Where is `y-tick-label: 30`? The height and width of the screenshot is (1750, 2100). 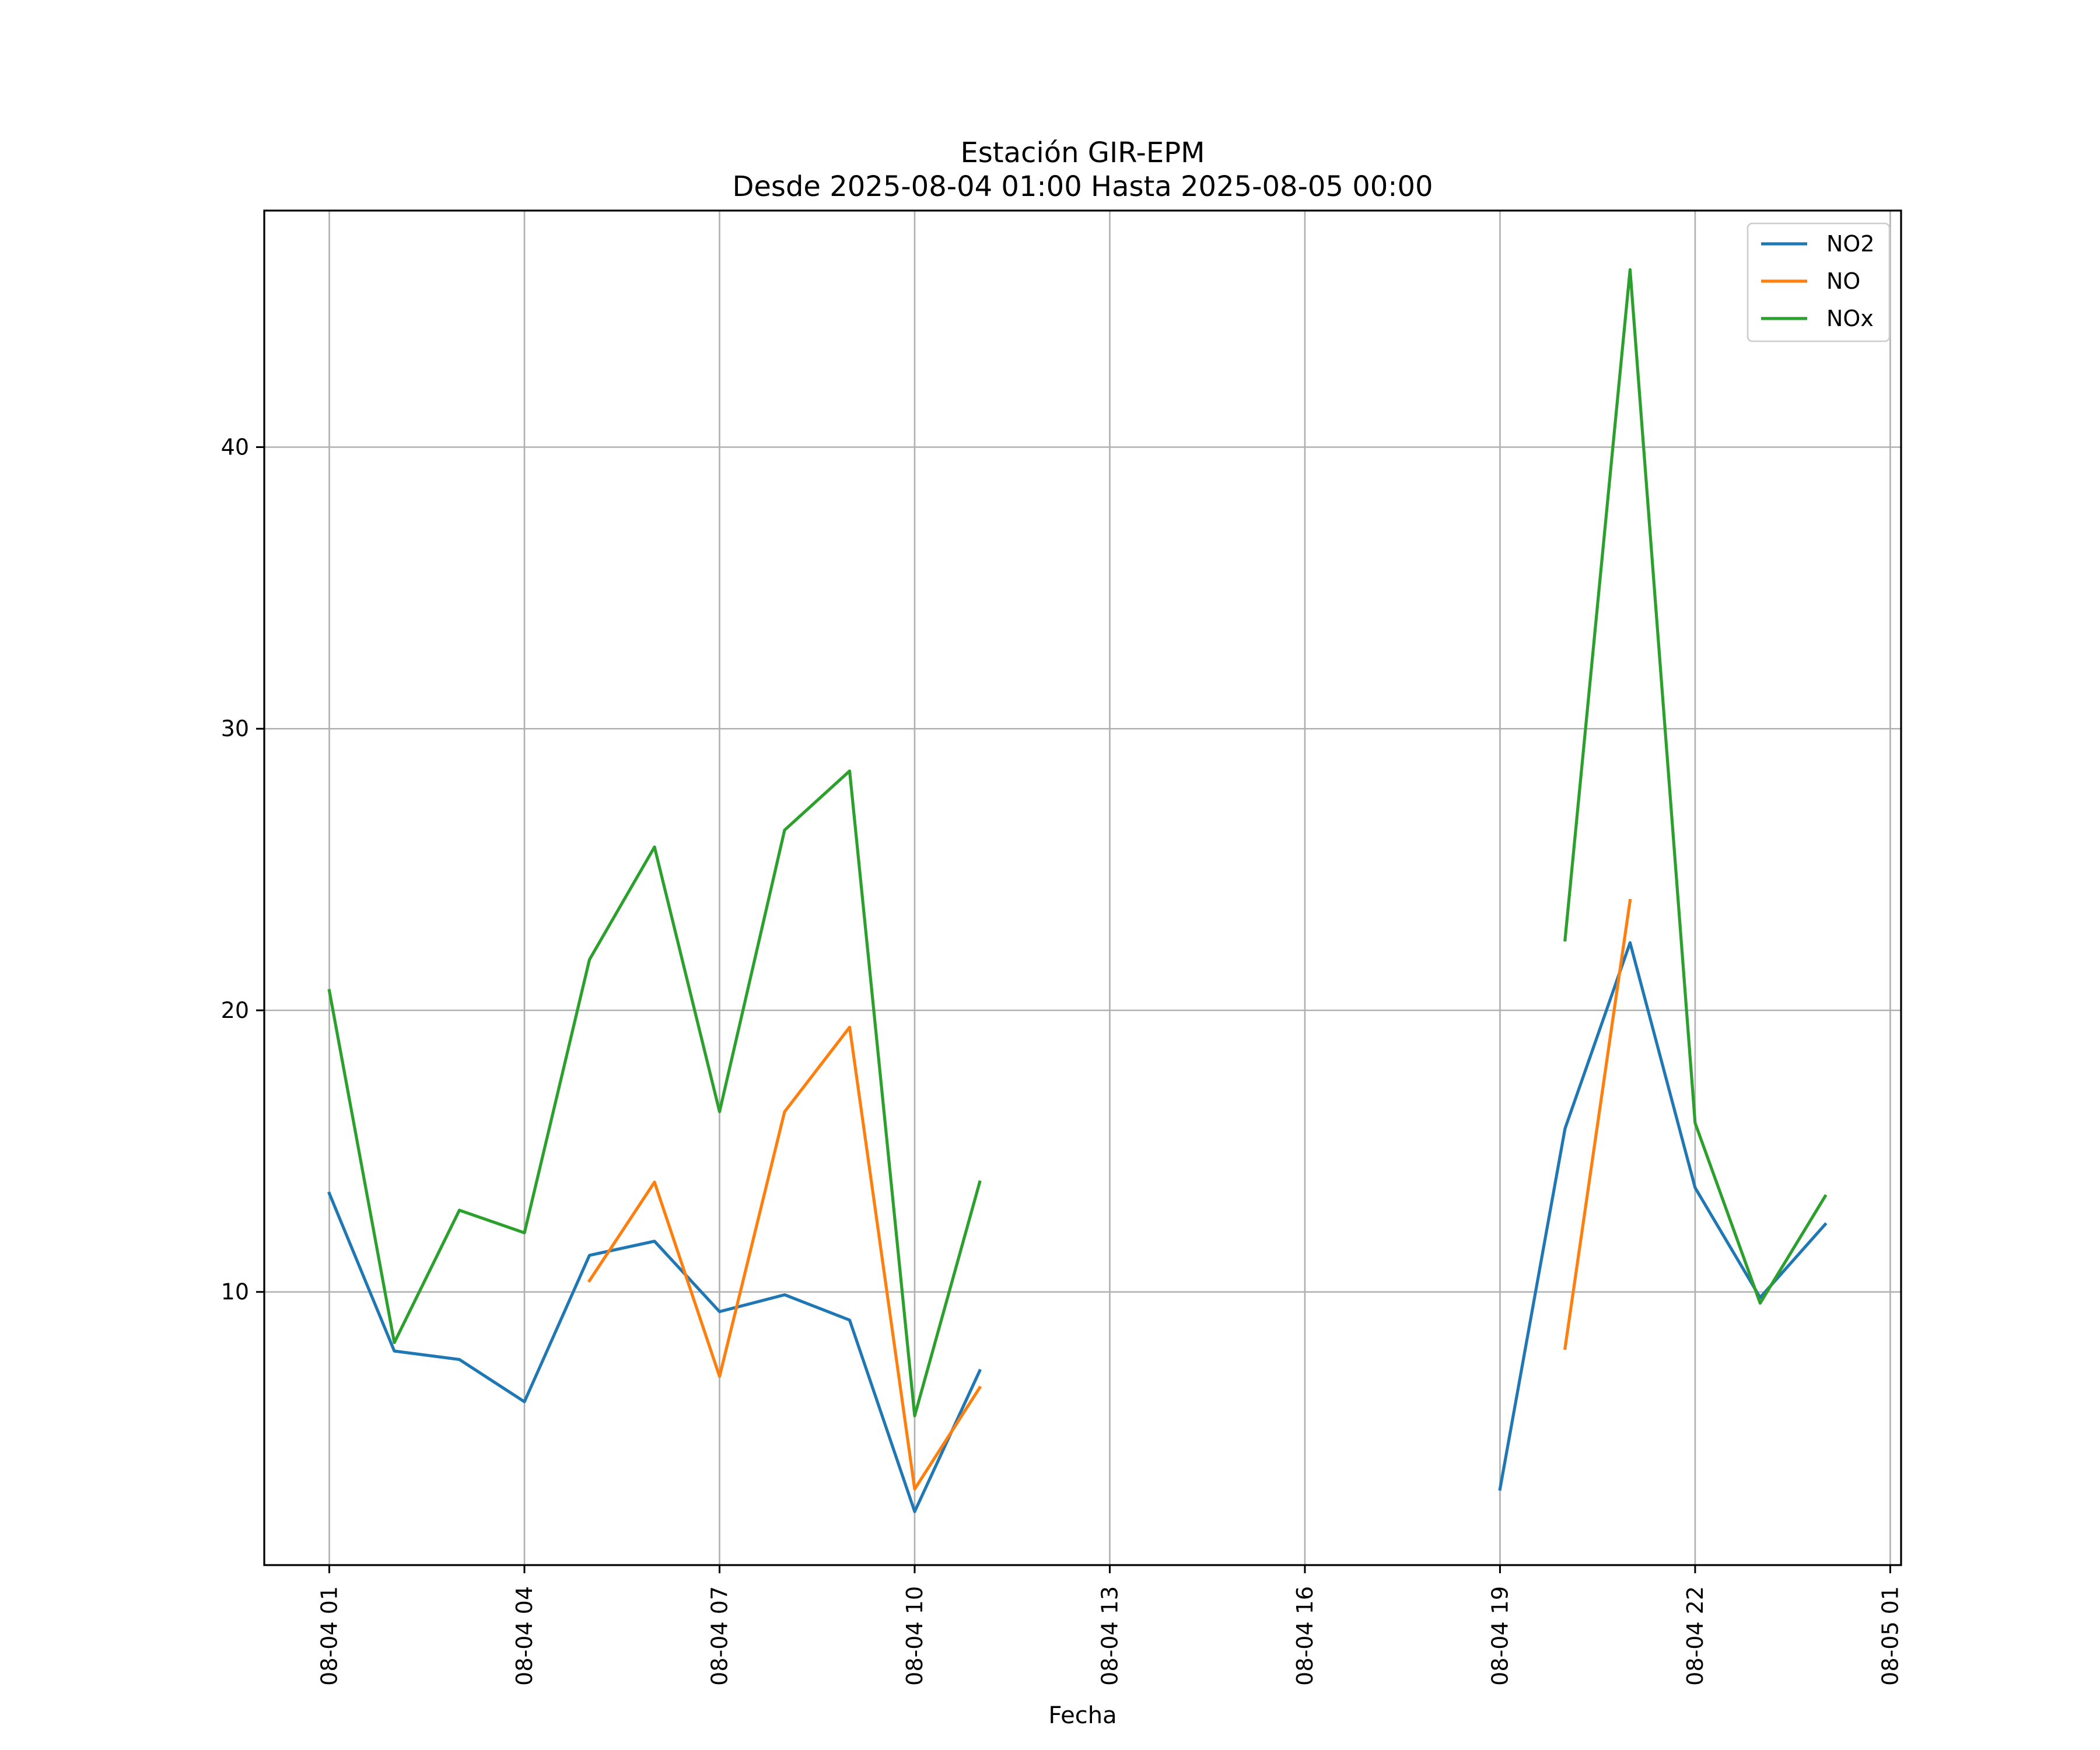
y-tick-label: 30 is located at coordinates (235, 729).